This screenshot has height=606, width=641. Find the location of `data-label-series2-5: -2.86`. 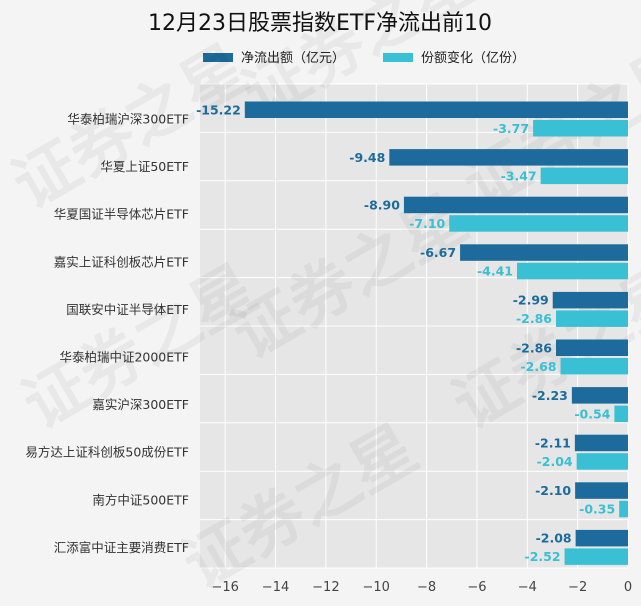

data-label-series2-5: -2.86 is located at coordinates (534, 318).